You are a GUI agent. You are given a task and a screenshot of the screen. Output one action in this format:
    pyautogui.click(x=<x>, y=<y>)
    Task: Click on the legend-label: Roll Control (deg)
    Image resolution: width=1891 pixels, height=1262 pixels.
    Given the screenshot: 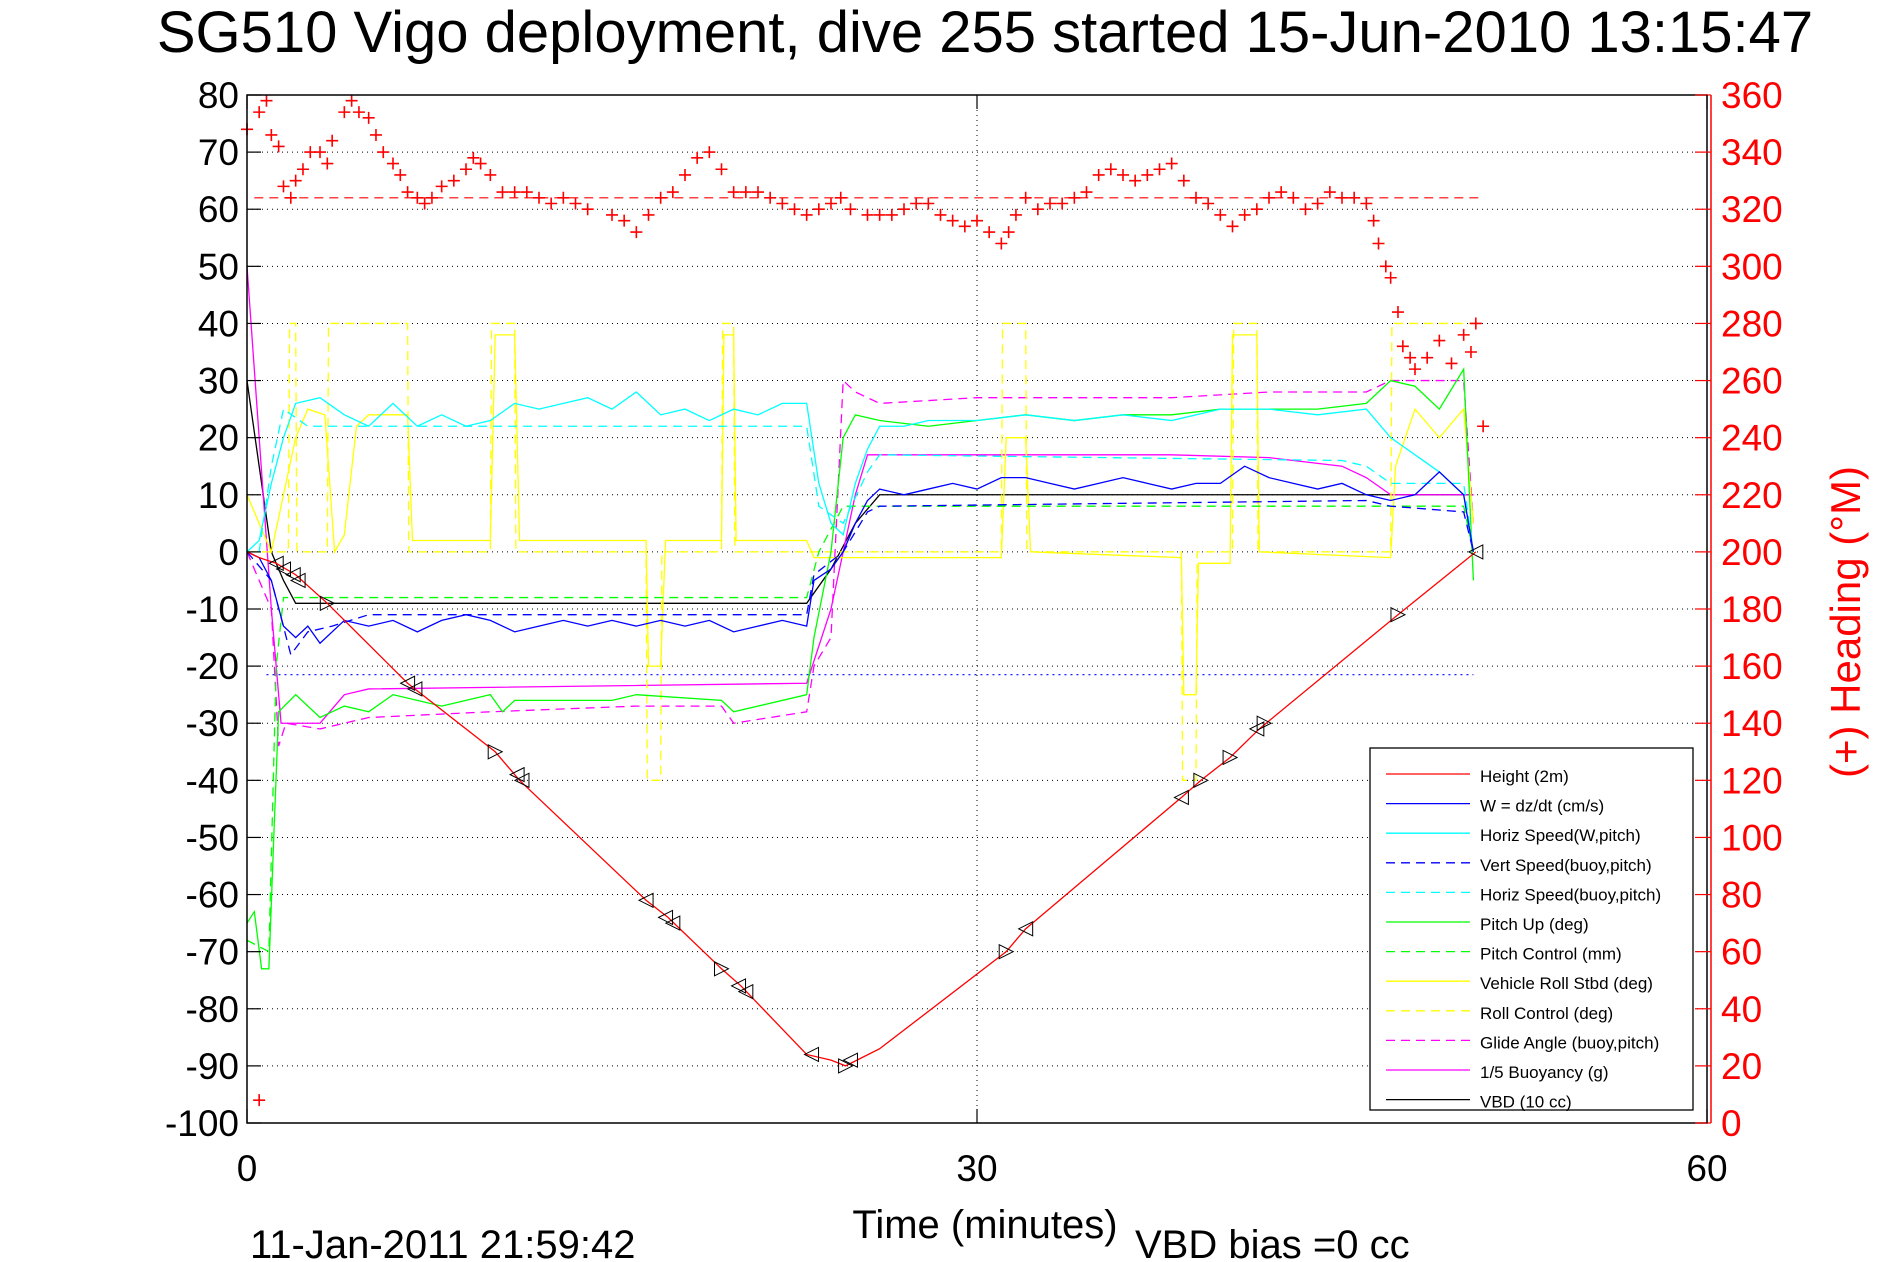 What is the action you would take?
    pyautogui.click(x=1546, y=1013)
    